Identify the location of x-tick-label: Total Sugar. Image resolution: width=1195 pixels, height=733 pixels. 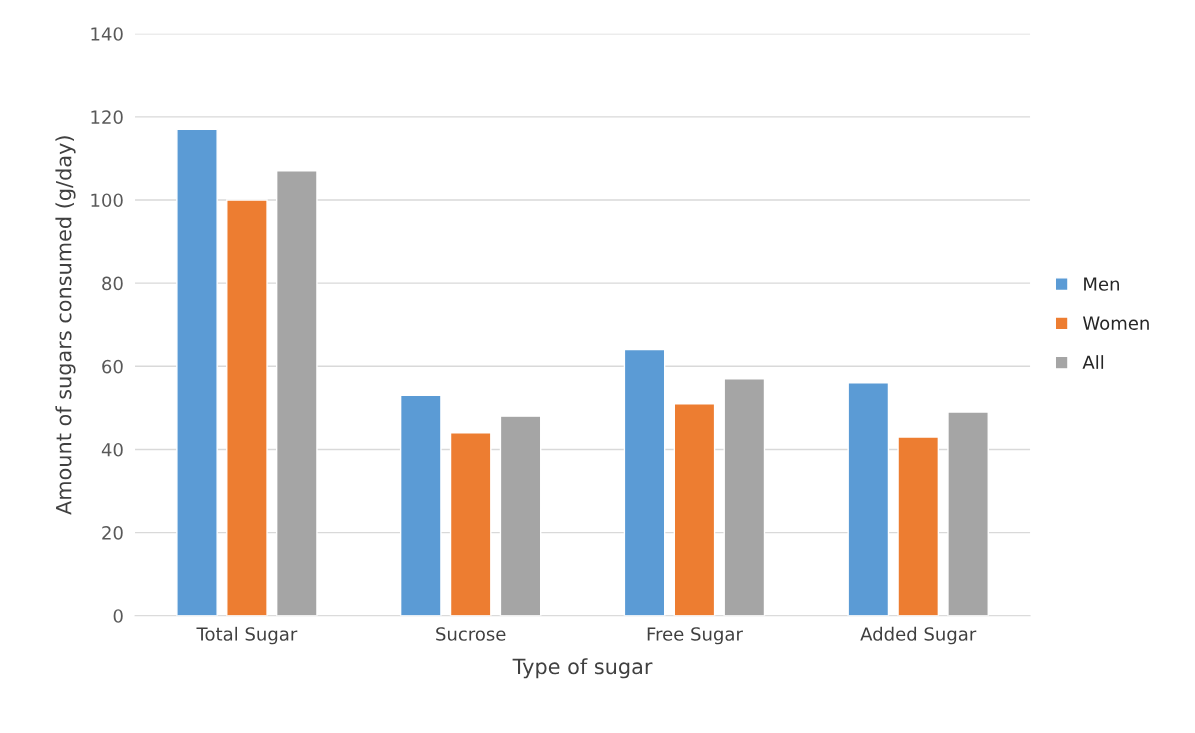
(247, 635).